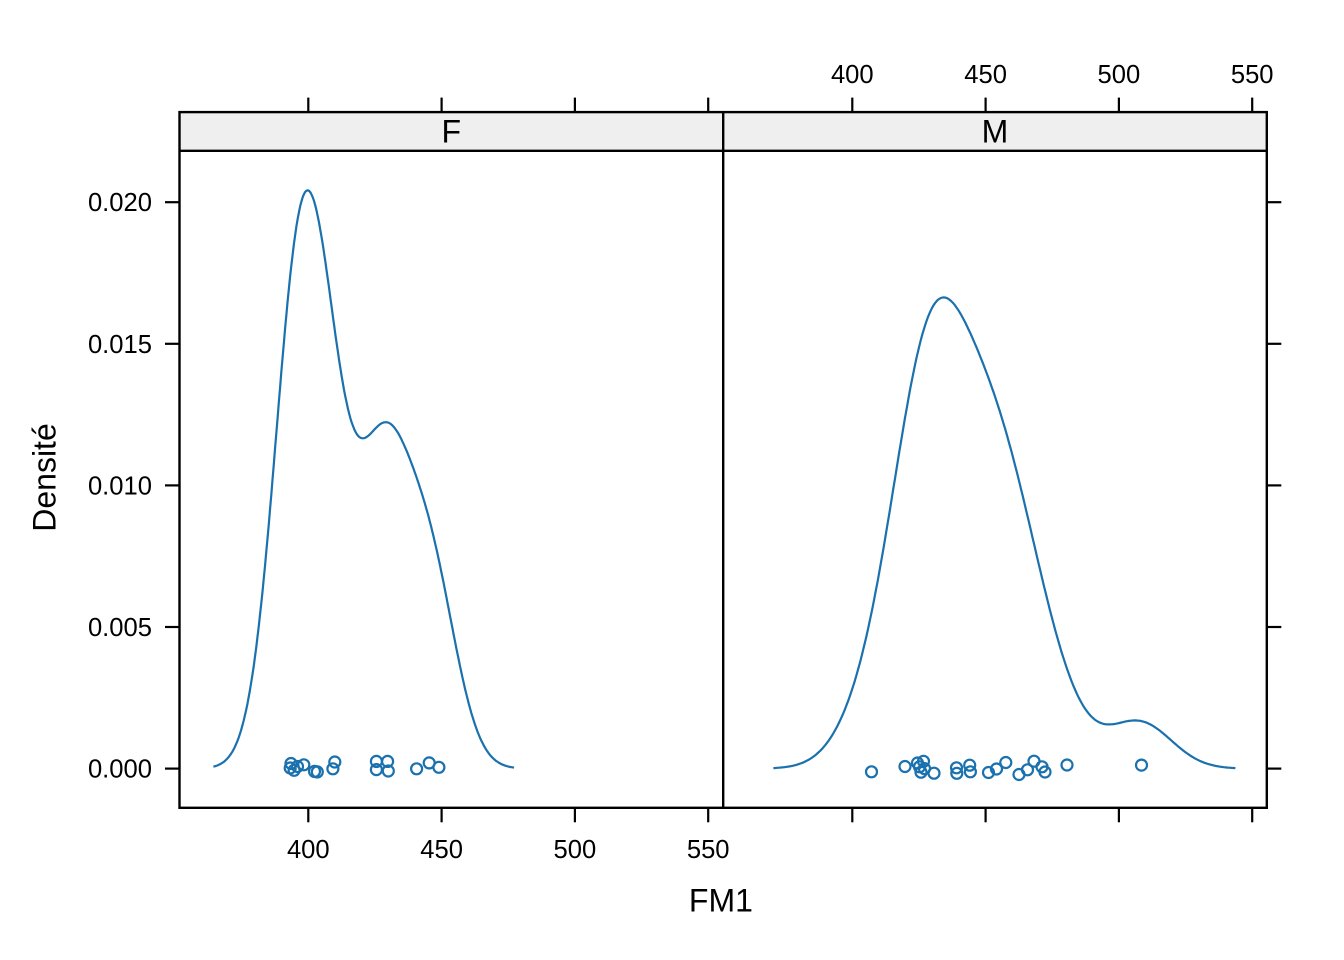 The image size is (1344, 960). Describe the element at coordinates (120, 345) in the screenshot. I see `svg-text: 0.015` at that location.